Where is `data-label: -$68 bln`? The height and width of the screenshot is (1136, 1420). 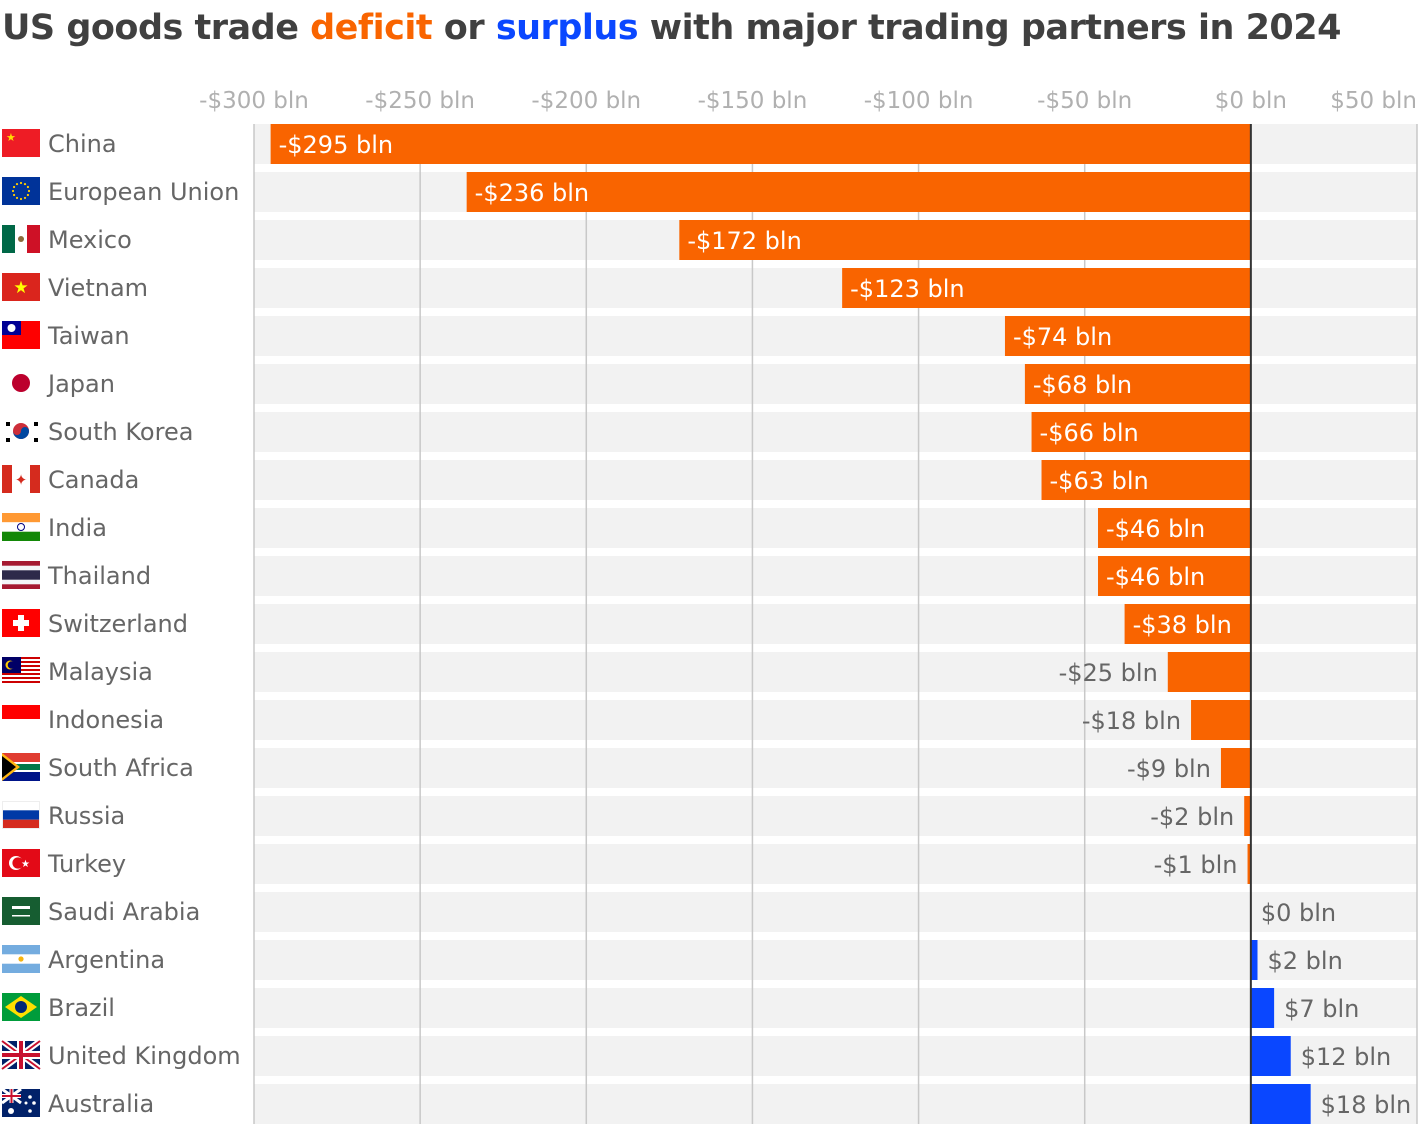 data-label: -$68 bln is located at coordinates (1082, 385).